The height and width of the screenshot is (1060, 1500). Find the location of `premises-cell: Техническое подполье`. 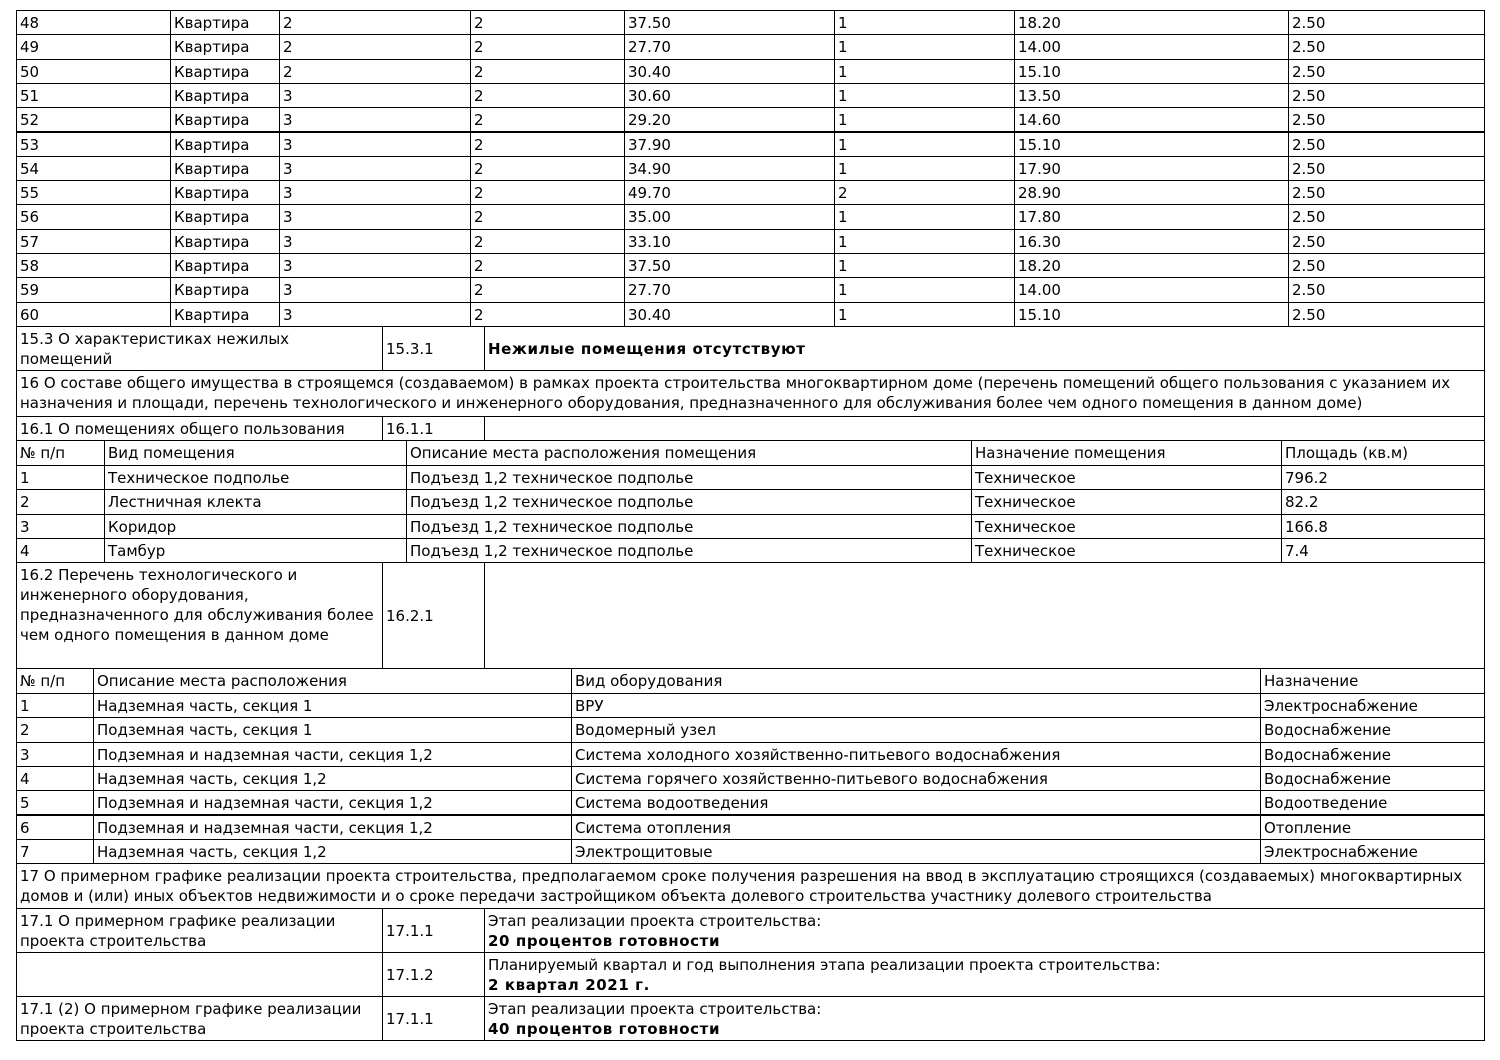

premises-cell: Техническое подполье is located at coordinates (255, 478).